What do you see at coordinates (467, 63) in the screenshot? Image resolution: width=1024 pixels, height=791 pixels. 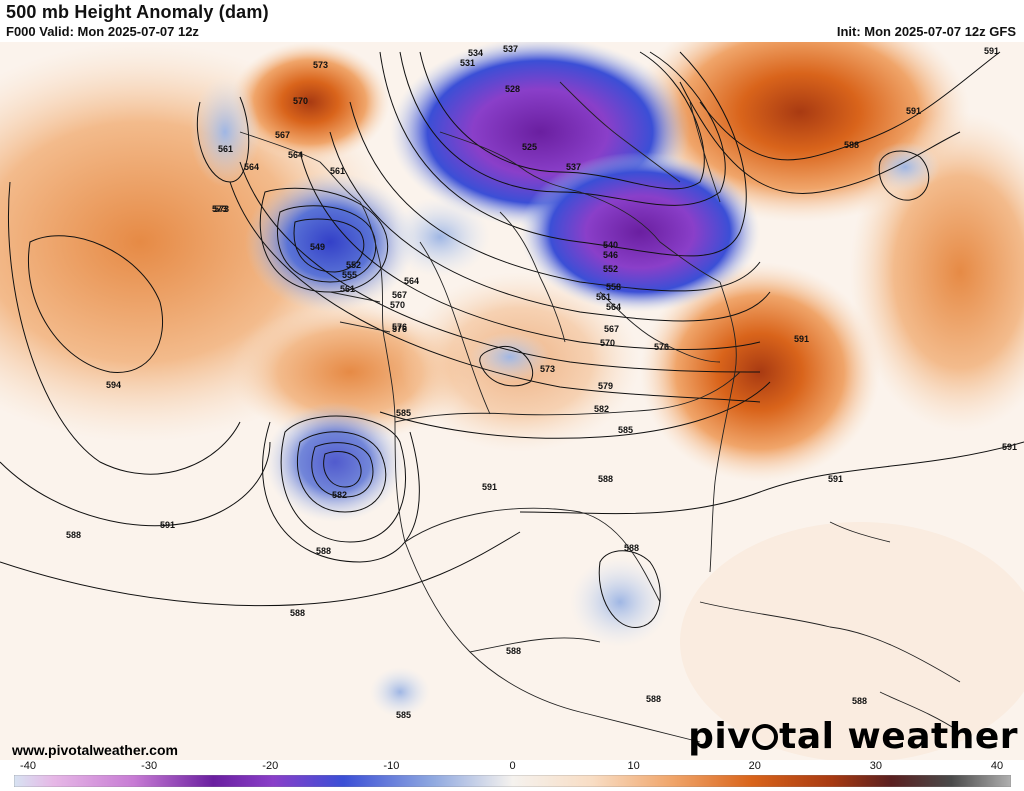 I see `contour-label: 531` at bounding box center [467, 63].